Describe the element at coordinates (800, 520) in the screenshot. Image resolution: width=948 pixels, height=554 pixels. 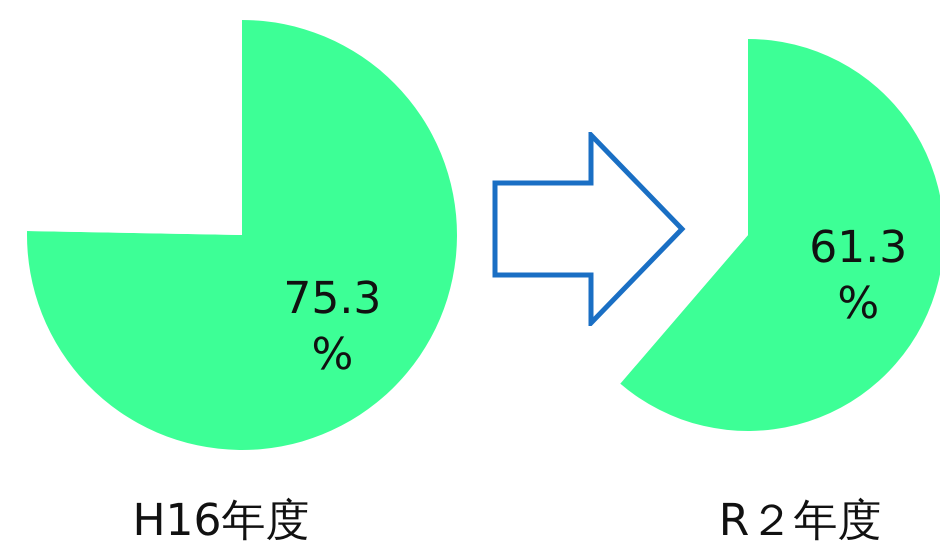
I see `text: R２年度` at that location.